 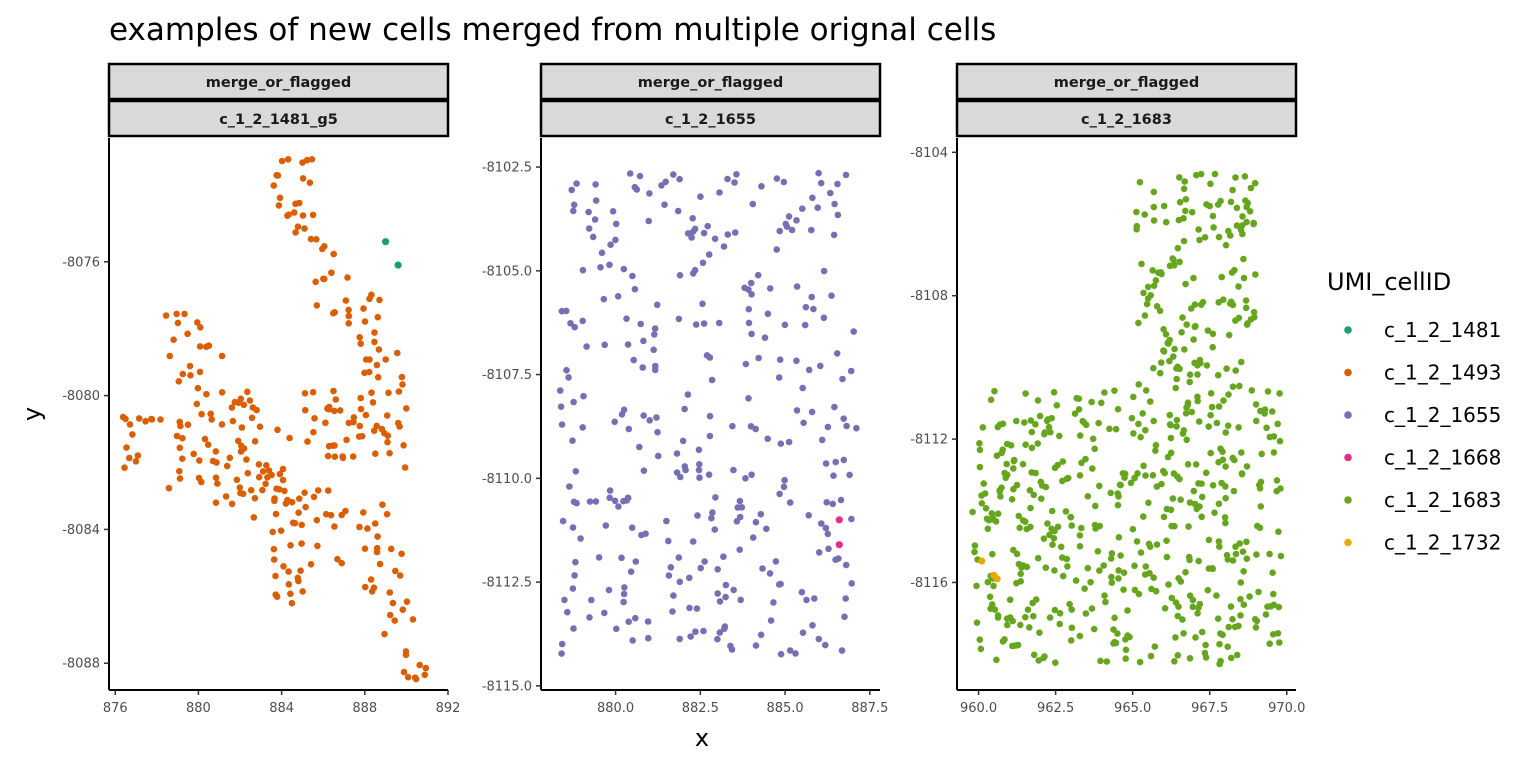 I want to click on legend-label: c_1_2_1668, so click(x=1442, y=458).